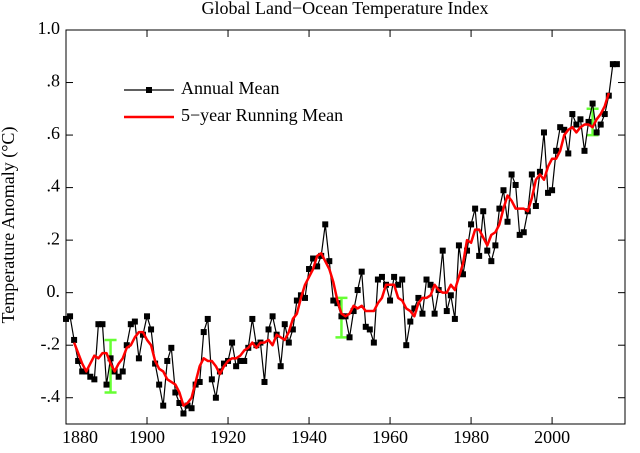 This screenshot has width=640, height=453. I want to click on y-tick-label: -.4, so click(51, 396).